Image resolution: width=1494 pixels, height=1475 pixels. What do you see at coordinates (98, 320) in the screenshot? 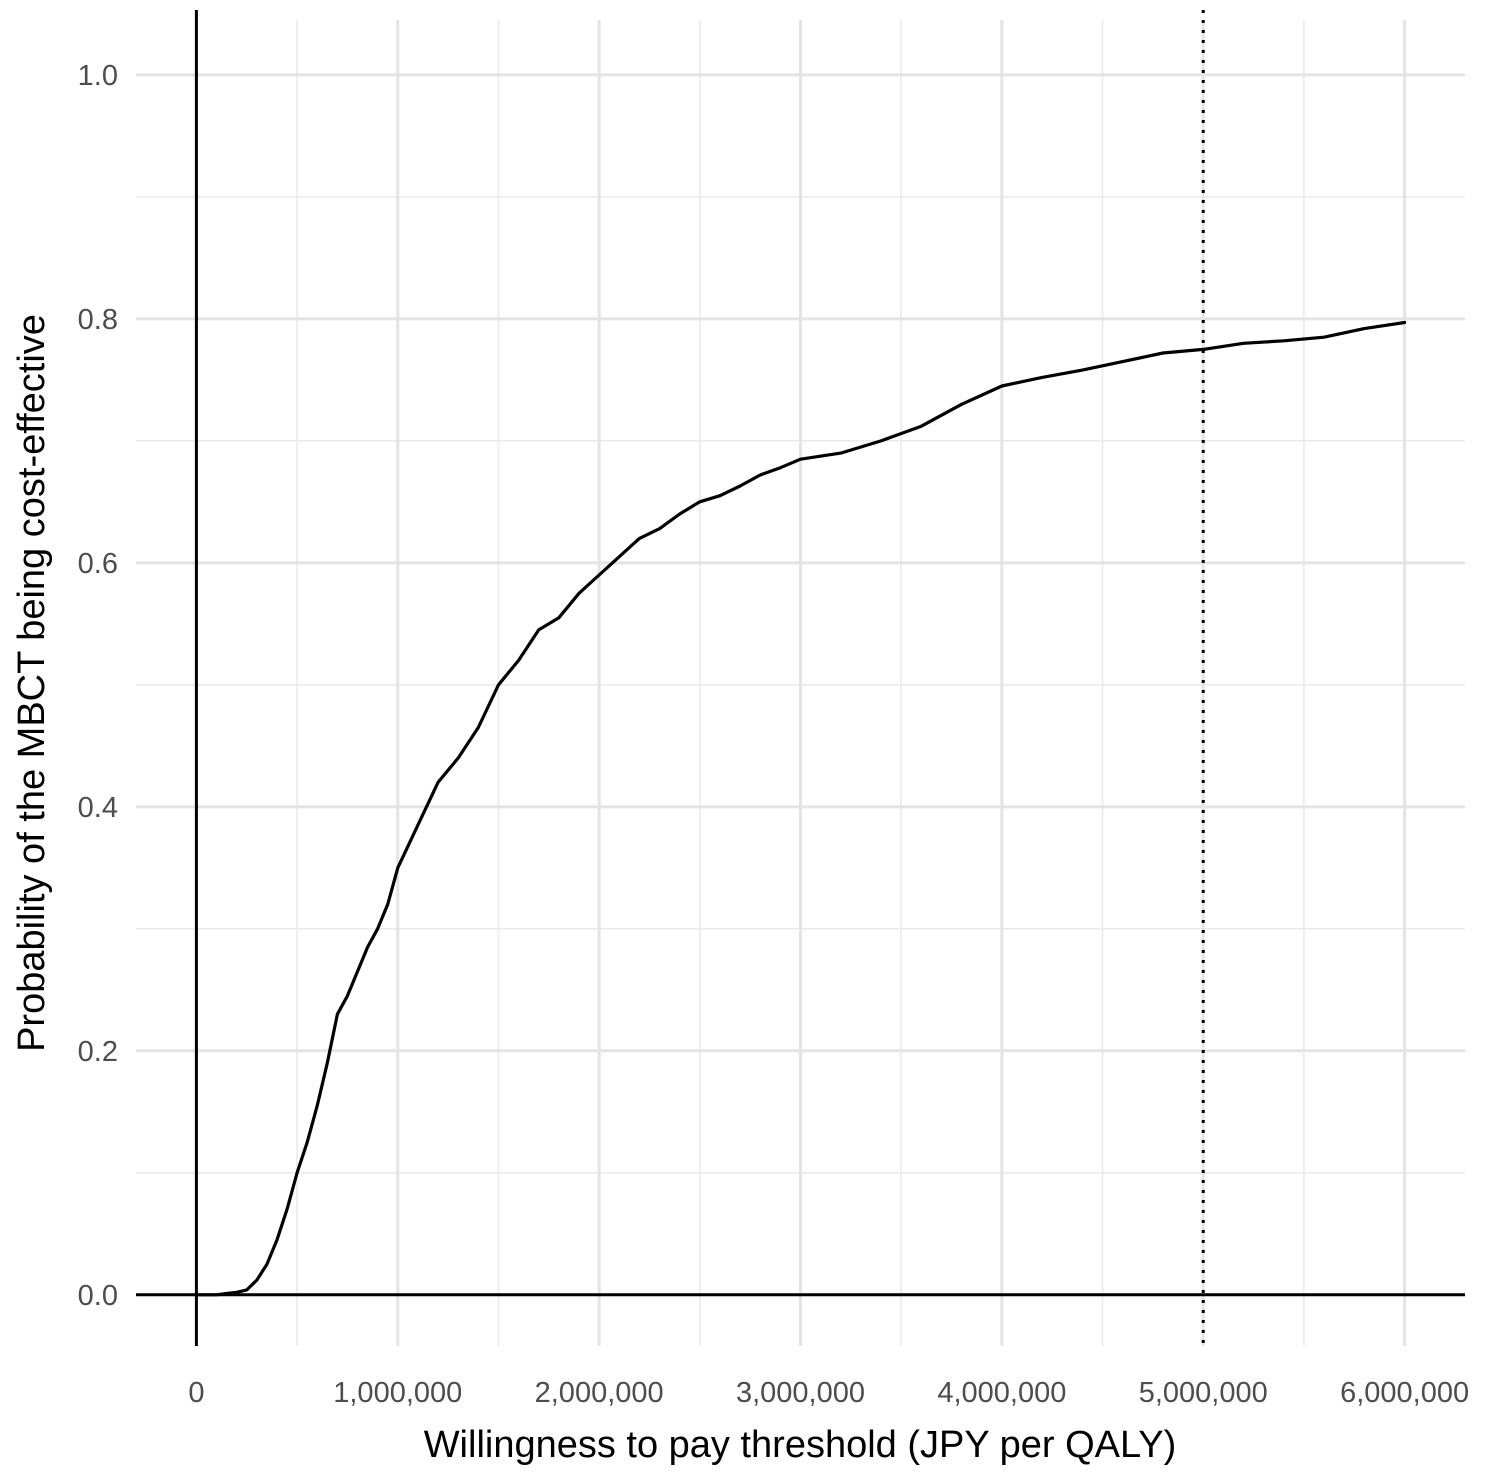
I see `y-tick-label: 0.8` at bounding box center [98, 320].